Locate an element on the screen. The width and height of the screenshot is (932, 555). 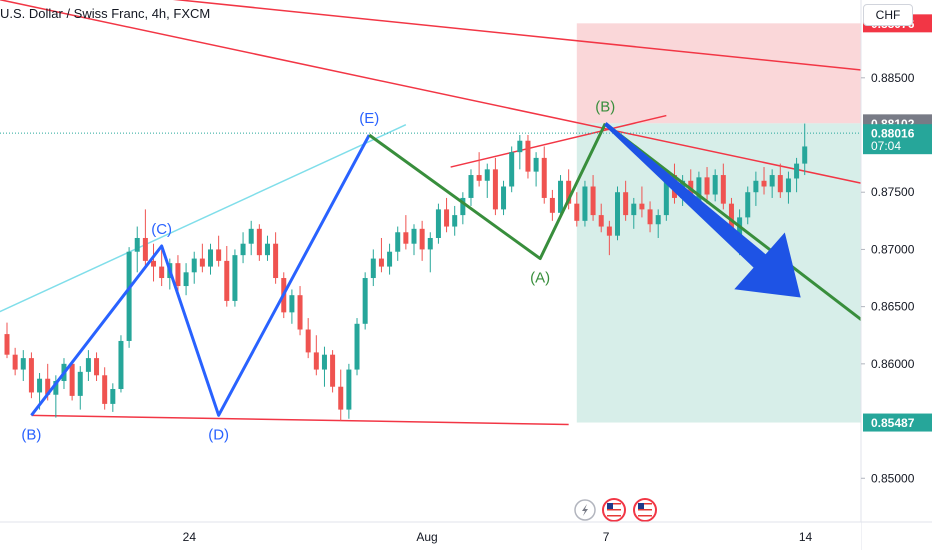
flat-support-line is located at coordinates (300, 420).